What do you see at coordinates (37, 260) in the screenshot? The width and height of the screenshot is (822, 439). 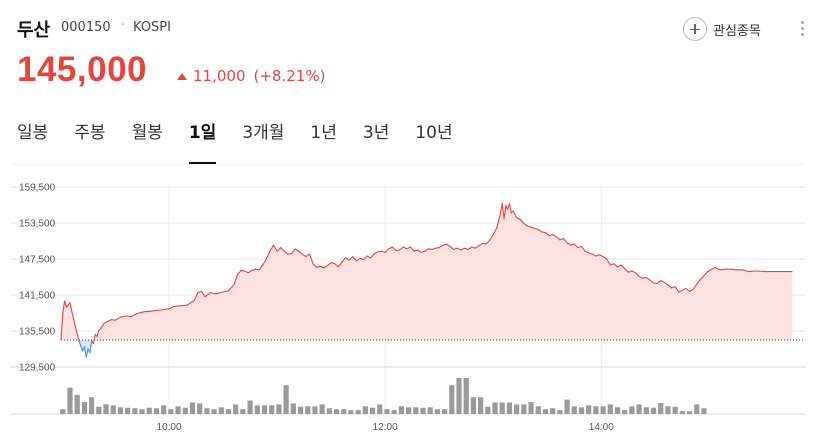 I see `y-tick-label: 147,500` at bounding box center [37, 260].